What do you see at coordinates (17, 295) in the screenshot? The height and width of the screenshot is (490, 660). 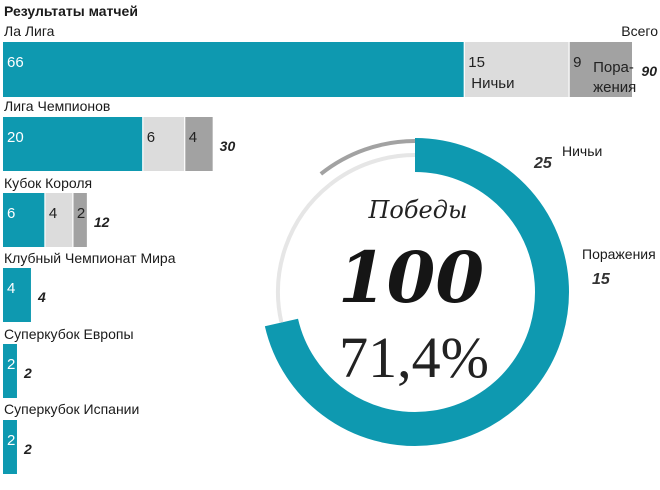 I see `bar-wins-club-world-cup` at bounding box center [17, 295].